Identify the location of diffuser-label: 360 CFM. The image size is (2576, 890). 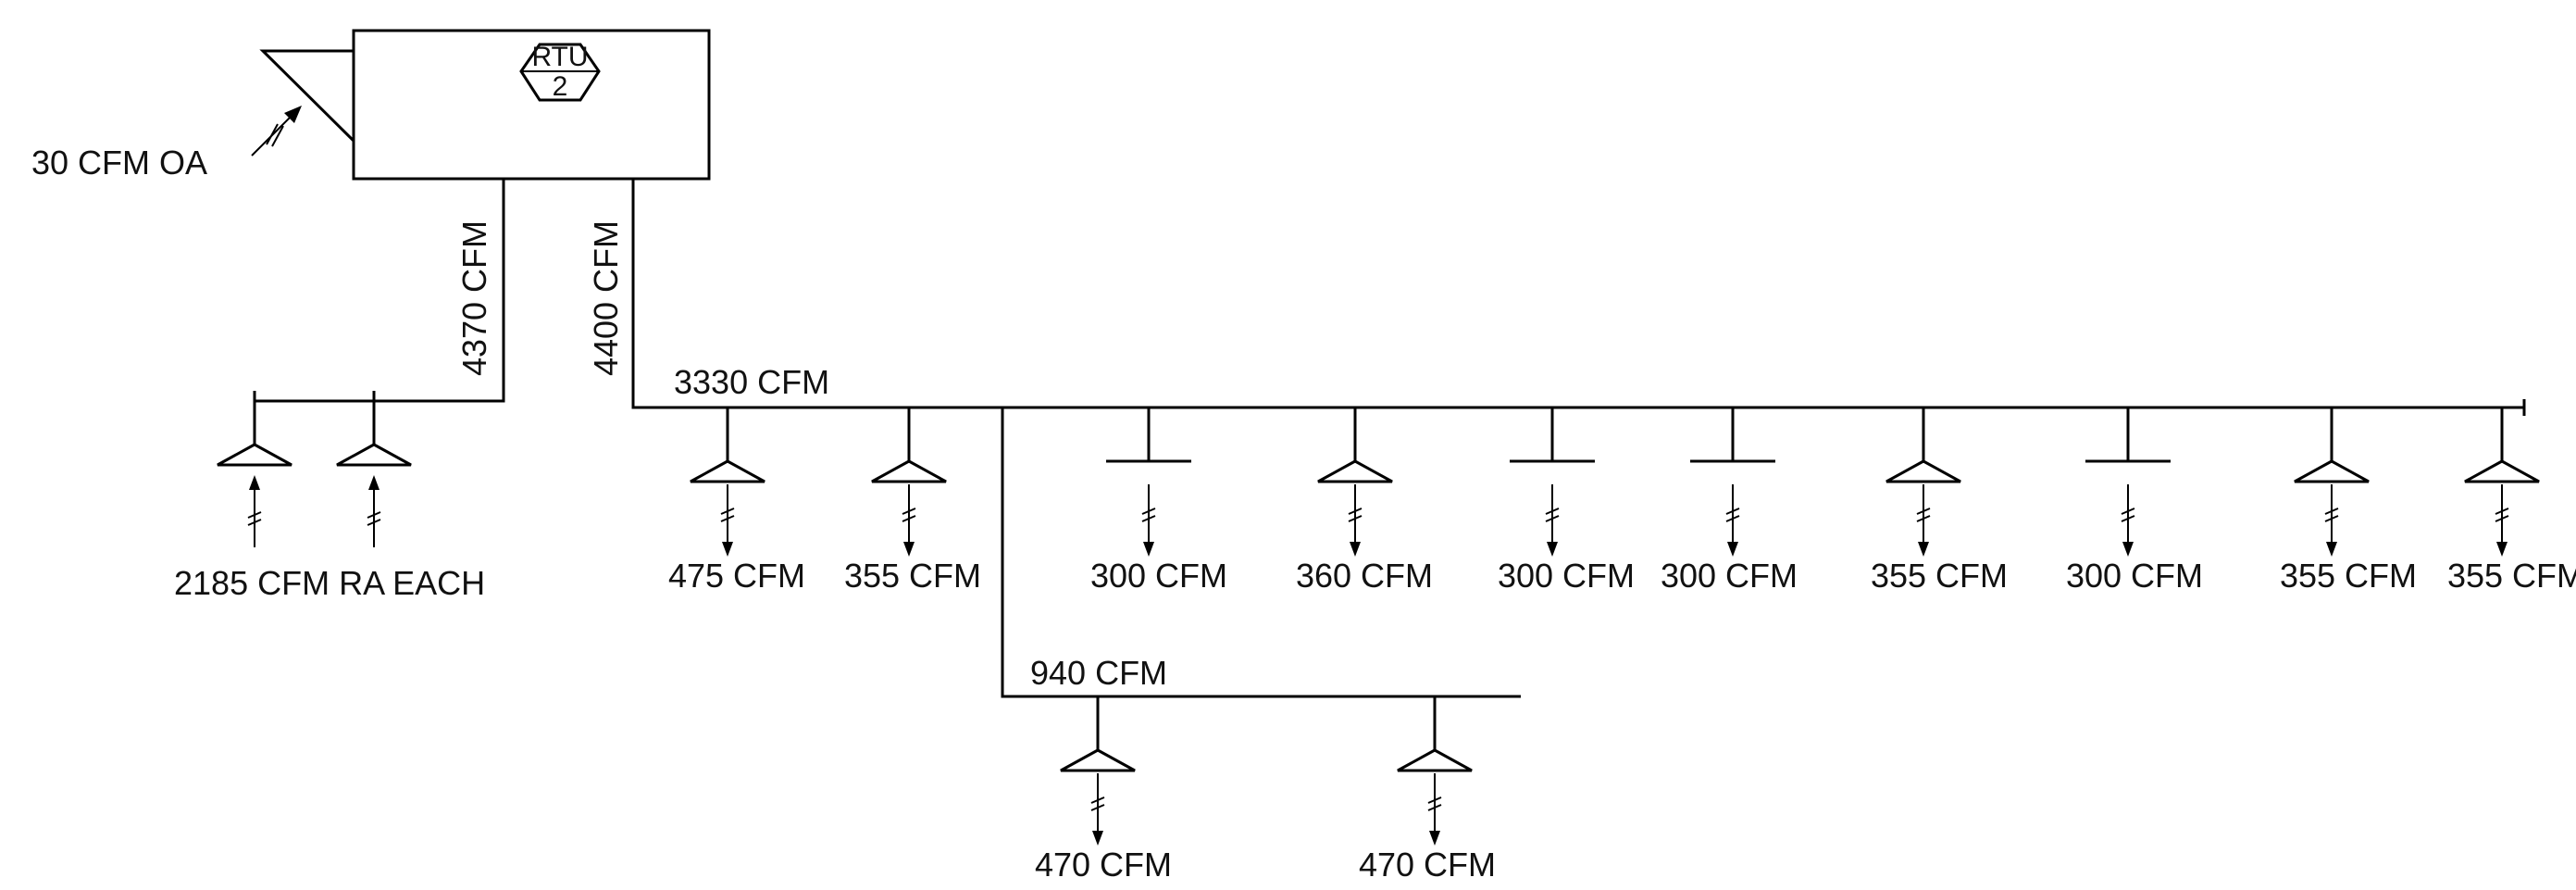
(1364, 576).